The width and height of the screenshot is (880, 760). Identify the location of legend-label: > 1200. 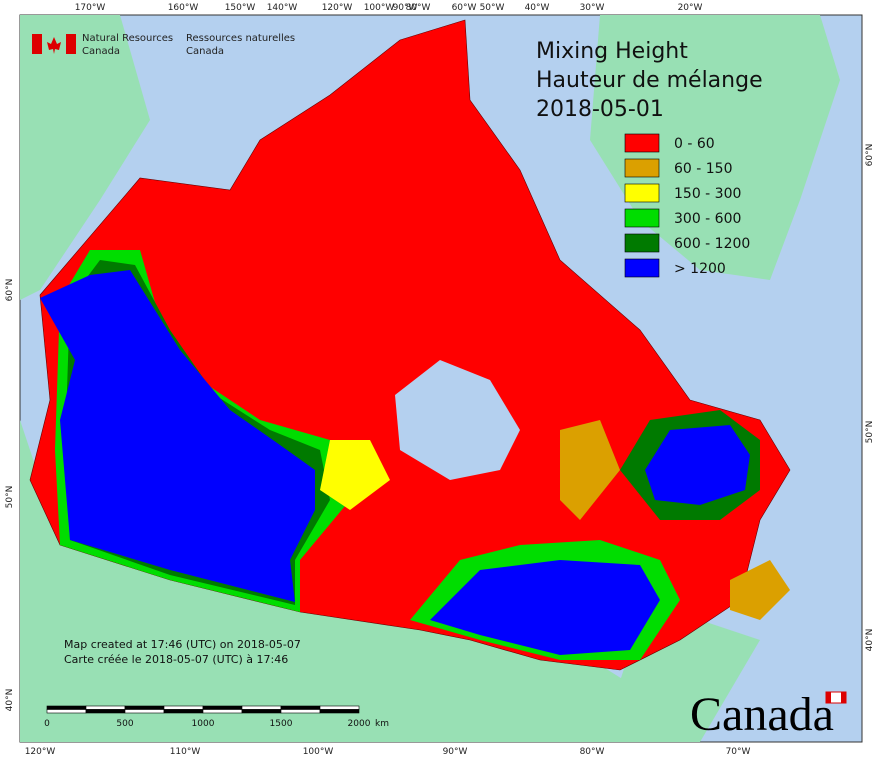
(700, 269).